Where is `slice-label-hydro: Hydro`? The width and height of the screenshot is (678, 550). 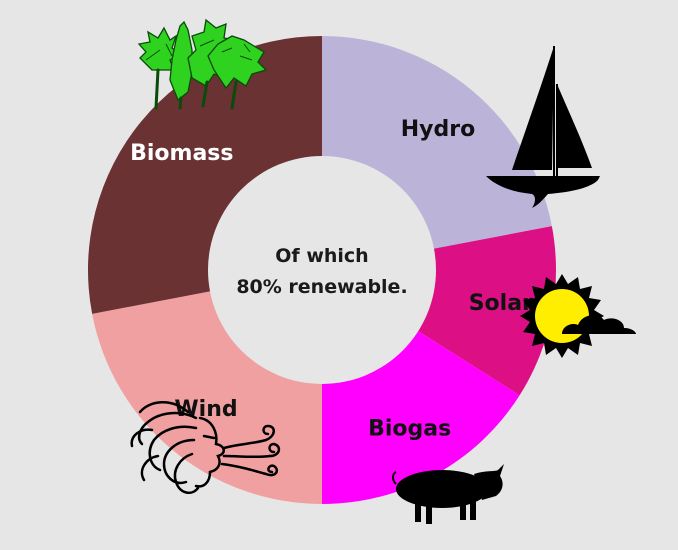 slice-label-hydro: Hydro is located at coordinates (438, 129).